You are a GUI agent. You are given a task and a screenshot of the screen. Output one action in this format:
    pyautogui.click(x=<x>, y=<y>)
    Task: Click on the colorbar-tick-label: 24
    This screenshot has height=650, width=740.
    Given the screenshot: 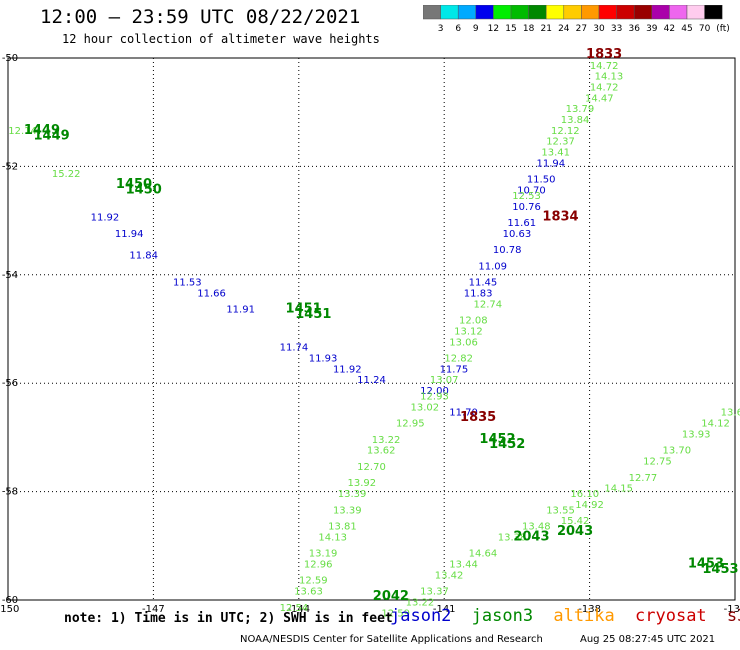 What is the action you would take?
    pyautogui.click(x=564, y=29)
    